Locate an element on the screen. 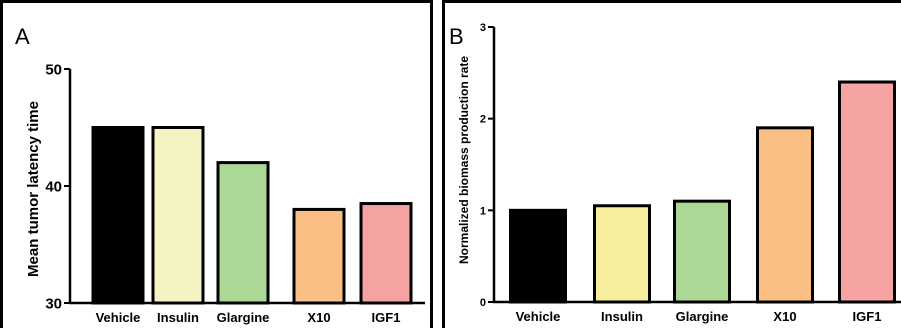 Image resolution: width=901 pixels, height=328 pixels. panel-b-category-label: Vehicle is located at coordinates (538, 316).